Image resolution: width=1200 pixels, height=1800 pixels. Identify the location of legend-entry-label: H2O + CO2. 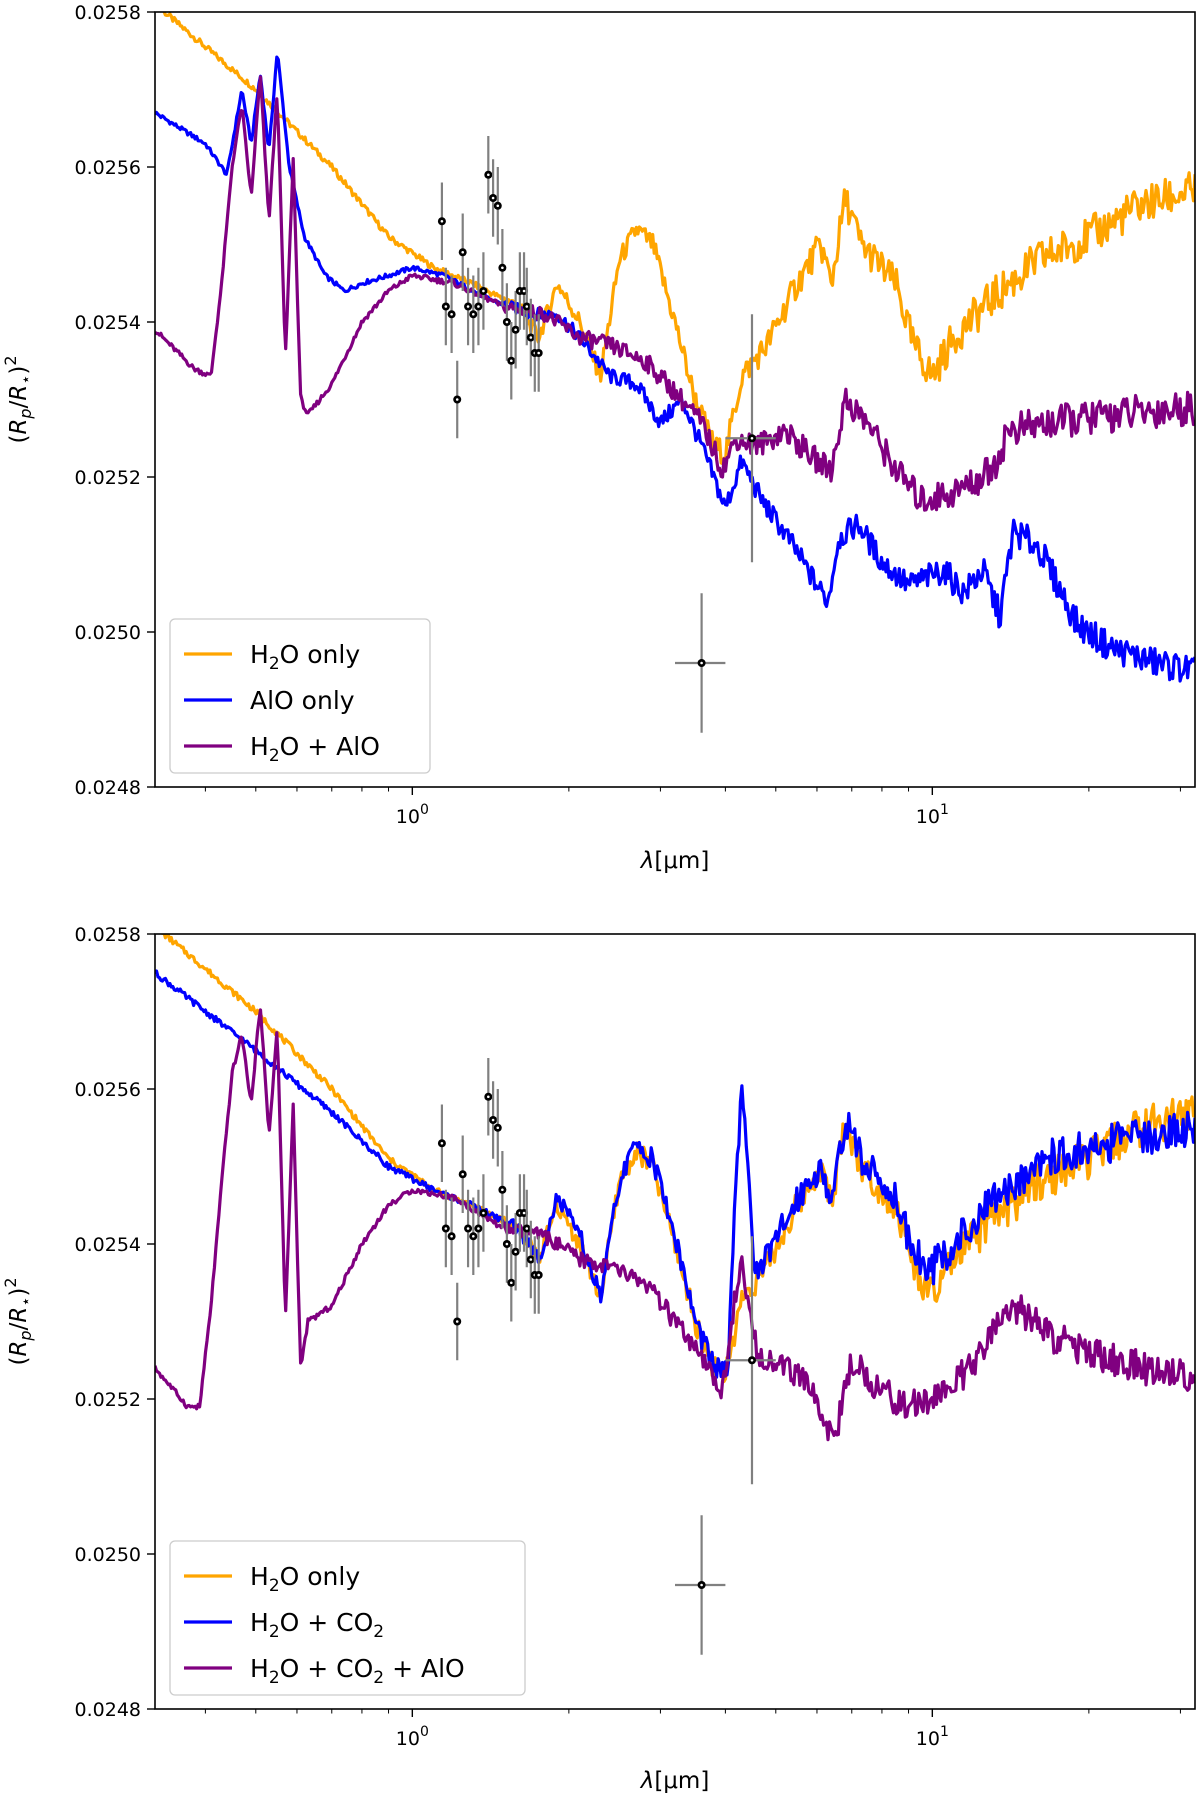
(317, 1625).